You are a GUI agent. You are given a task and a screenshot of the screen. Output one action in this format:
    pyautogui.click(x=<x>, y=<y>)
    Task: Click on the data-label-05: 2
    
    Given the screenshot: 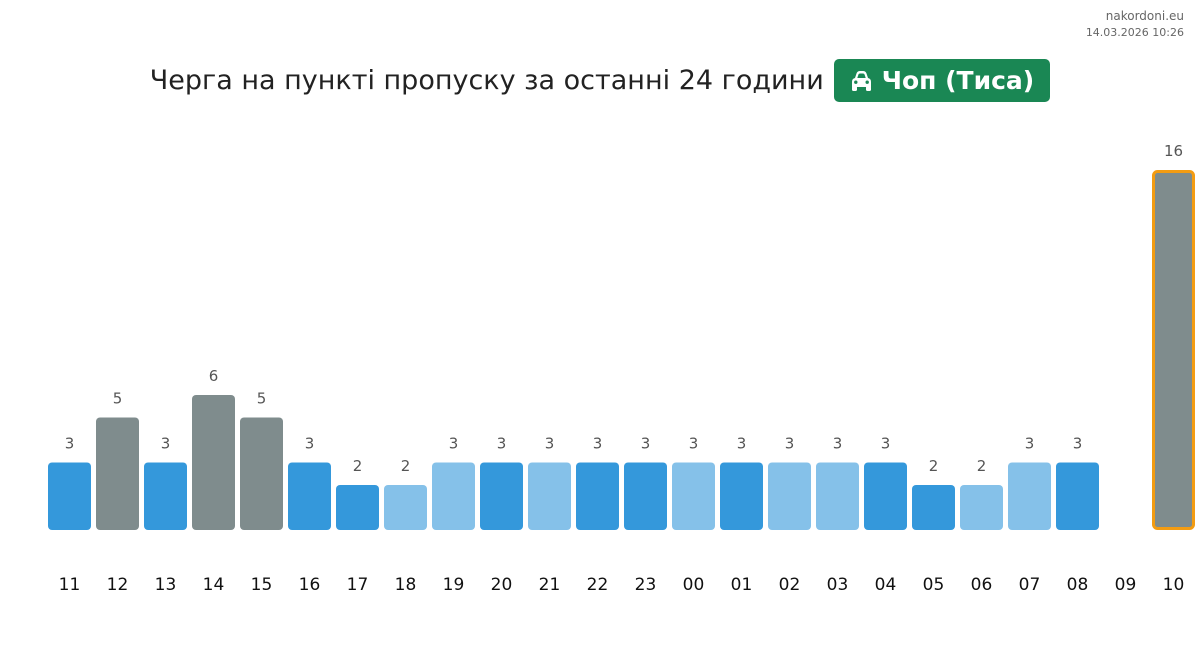 What is the action you would take?
    pyautogui.click(x=934, y=466)
    